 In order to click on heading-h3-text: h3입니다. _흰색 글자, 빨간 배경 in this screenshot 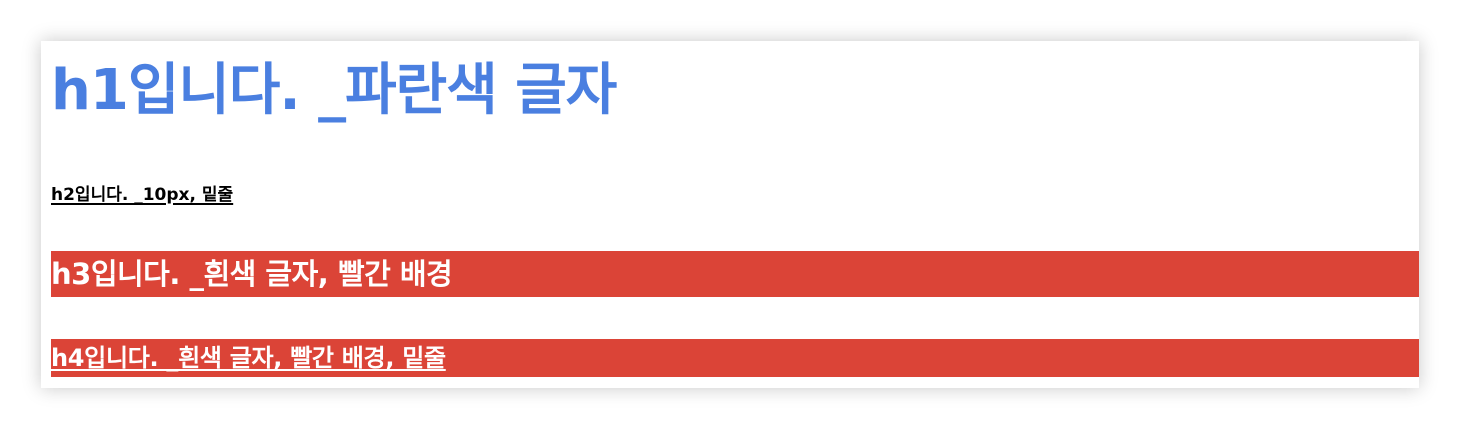, I will do `click(252, 273)`.